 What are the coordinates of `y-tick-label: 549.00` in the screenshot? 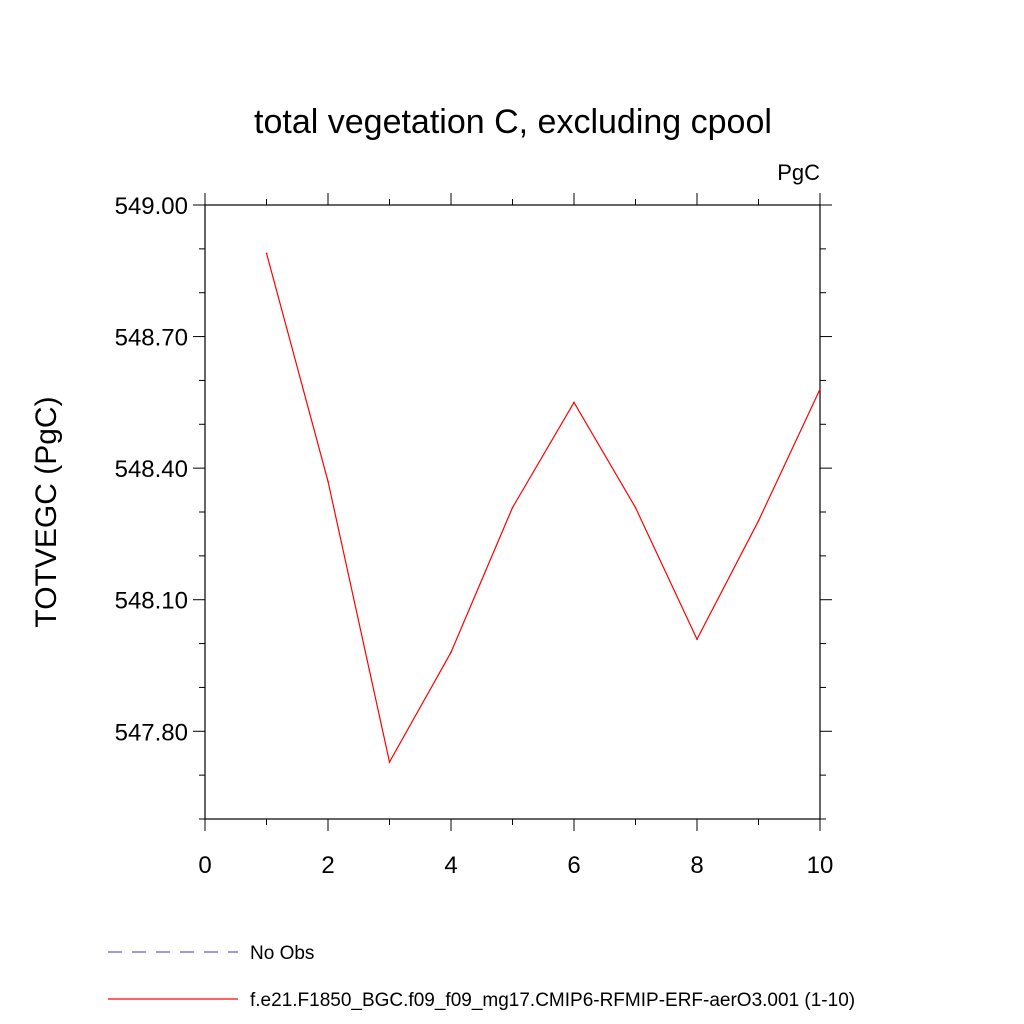 It's located at (151, 206).